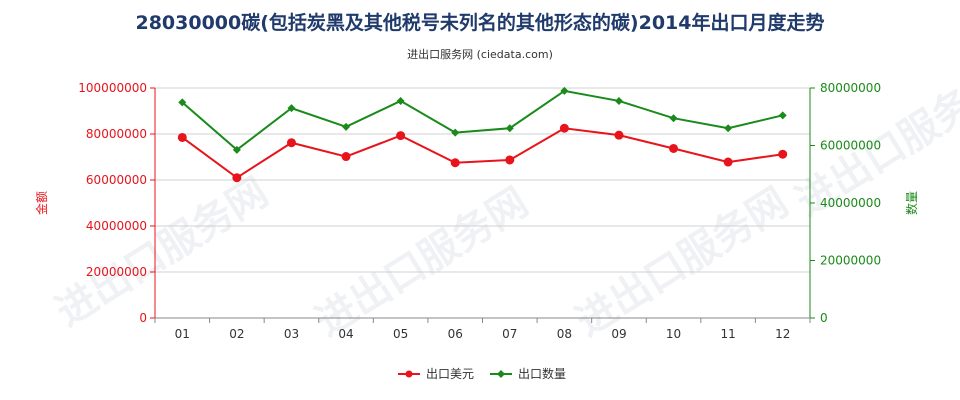 Image resolution: width=960 pixels, height=400 pixels. Describe the element at coordinates (41, 203) in the screenshot. I see `y-left-axis-title: 金额` at that location.